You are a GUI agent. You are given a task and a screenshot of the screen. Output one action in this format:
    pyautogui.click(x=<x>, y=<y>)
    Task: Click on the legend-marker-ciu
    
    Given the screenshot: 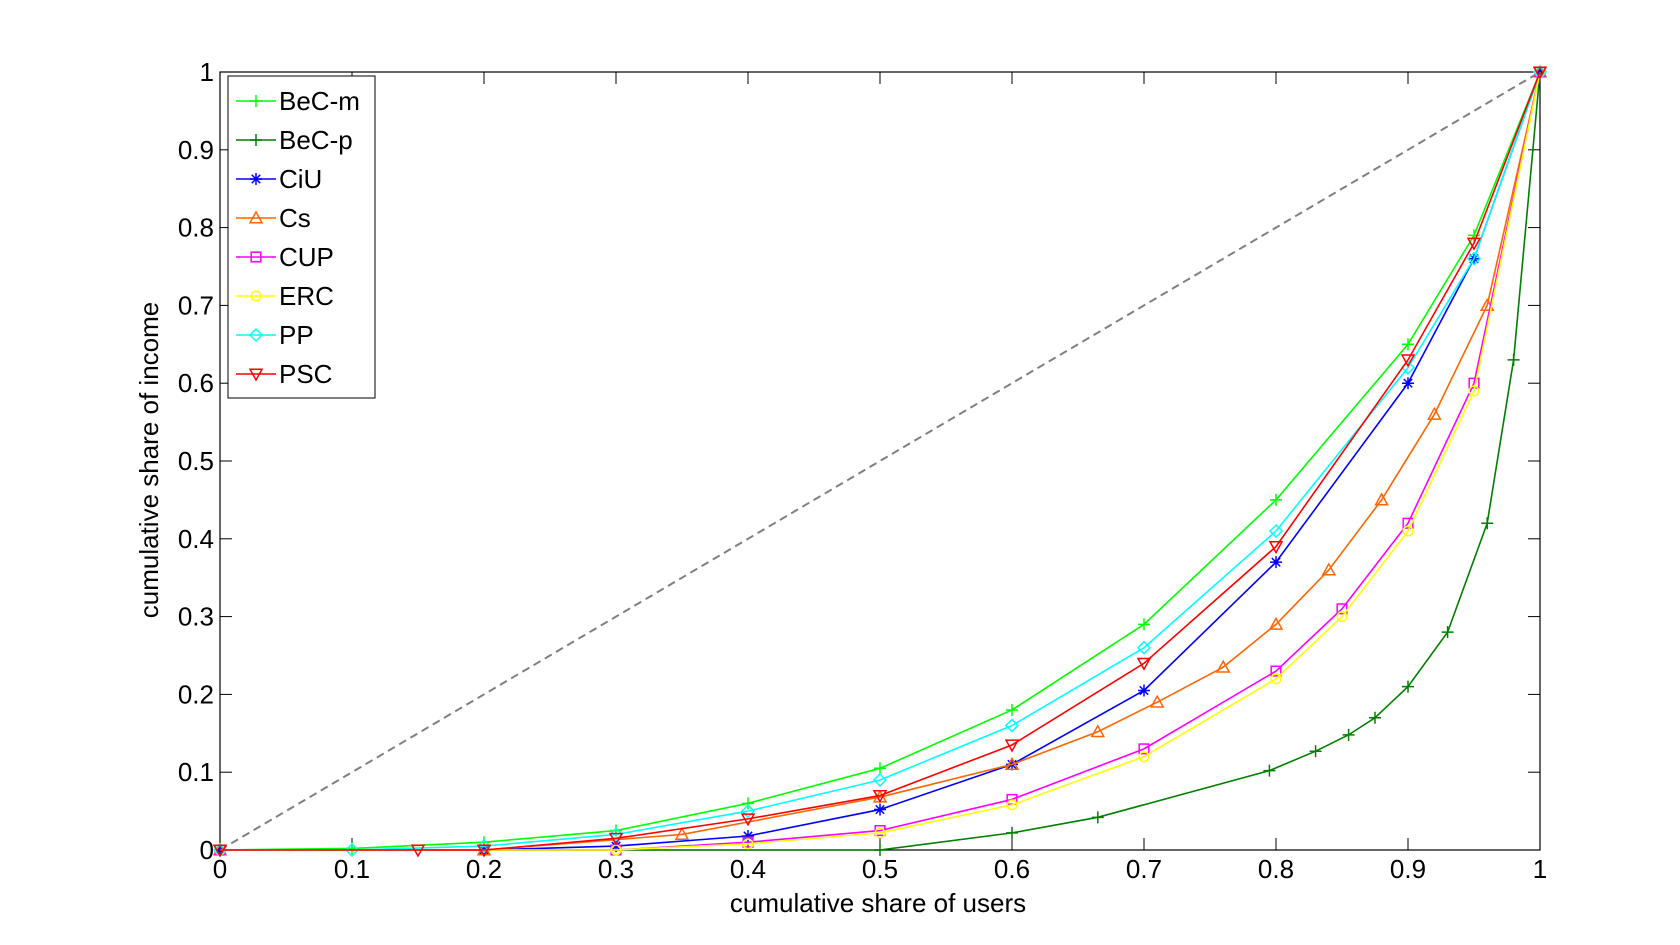 What is the action you would take?
    pyautogui.click(x=256, y=179)
    